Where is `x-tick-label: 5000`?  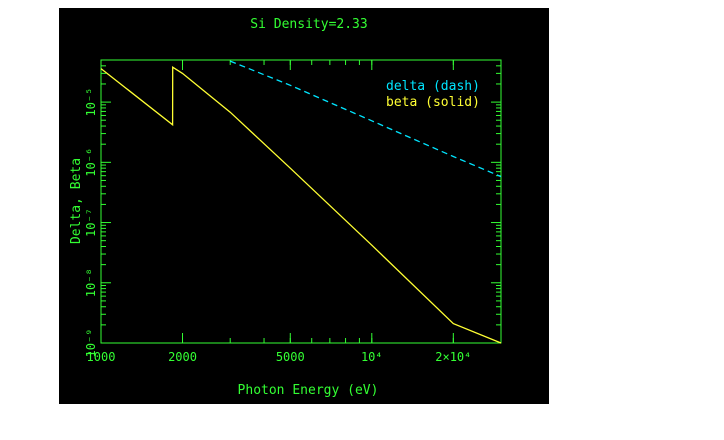
x-tick-label: 5000 is located at coordinates (290, 357).